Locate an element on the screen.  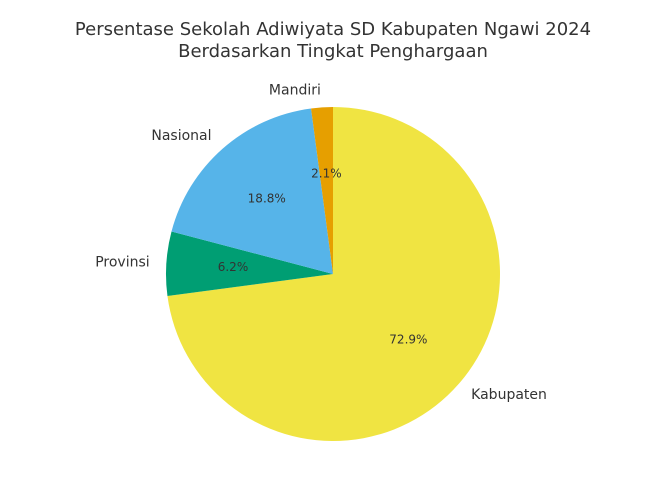
value-label: 6.2% is located at coordinates (233, 267).